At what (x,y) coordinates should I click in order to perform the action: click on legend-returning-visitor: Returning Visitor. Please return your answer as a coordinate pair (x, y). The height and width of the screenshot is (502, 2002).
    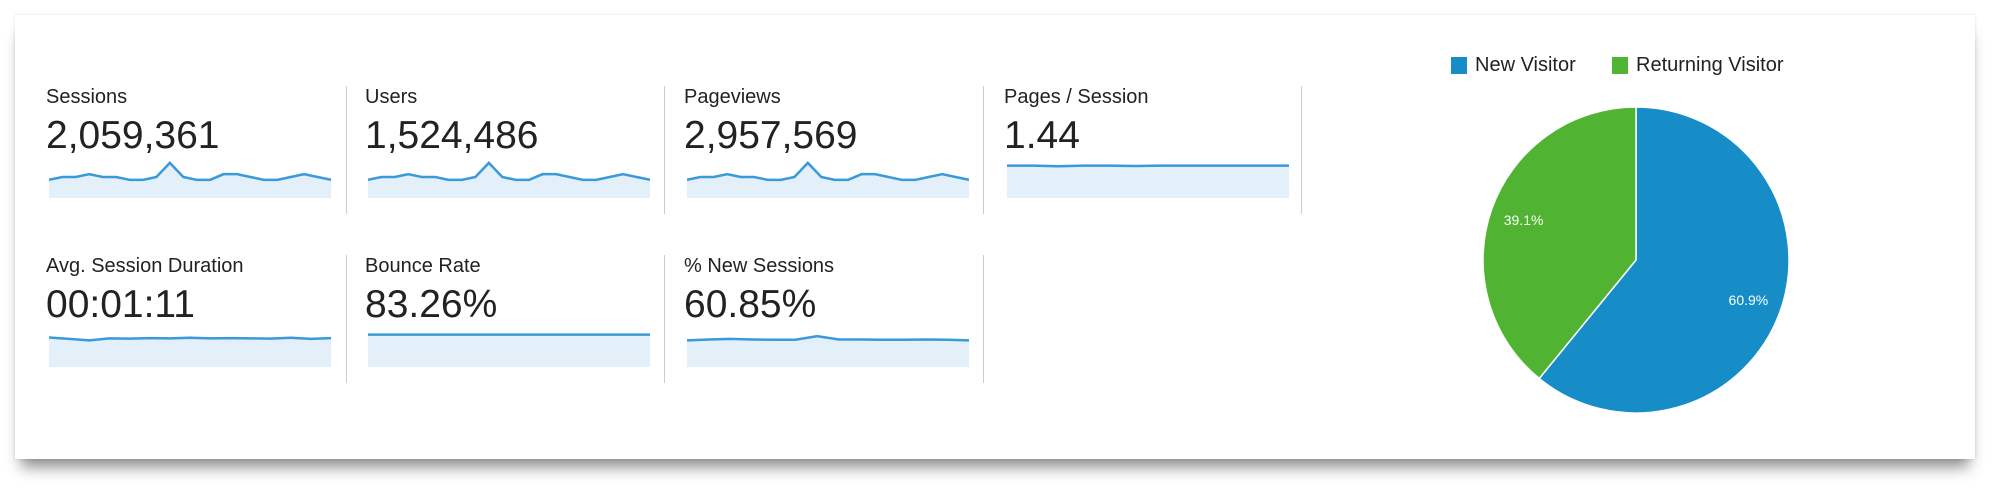
    Looking at the image, I should click on (1697, 65).